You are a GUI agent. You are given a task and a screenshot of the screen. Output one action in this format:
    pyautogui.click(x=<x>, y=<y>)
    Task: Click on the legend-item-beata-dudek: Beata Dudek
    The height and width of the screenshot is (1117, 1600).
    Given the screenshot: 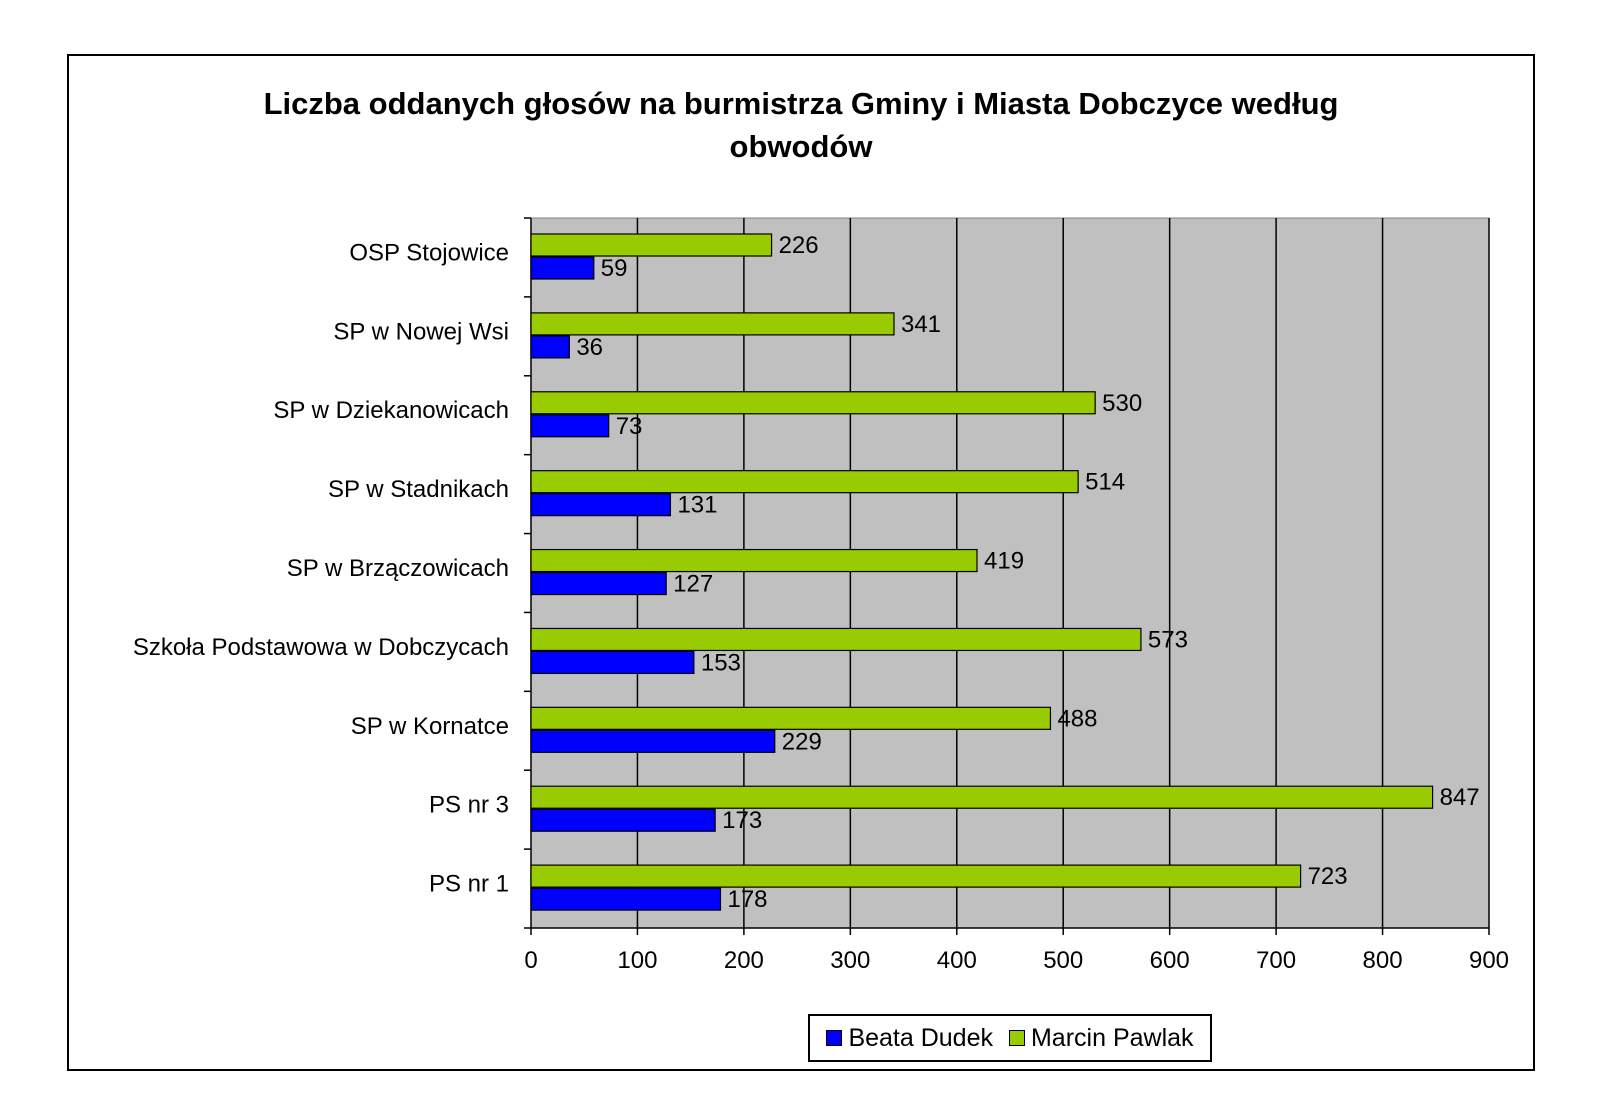 What is the action you would take?
    pyautogui.click(x=909, y=1038)
    